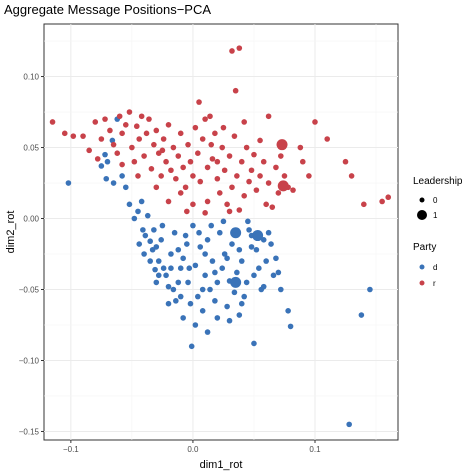 This screenshot has height=474, width=474. Describe the element at coordinates (422, 215) in the screenshot. I see `legend-leadership-1-symbol` at that location.